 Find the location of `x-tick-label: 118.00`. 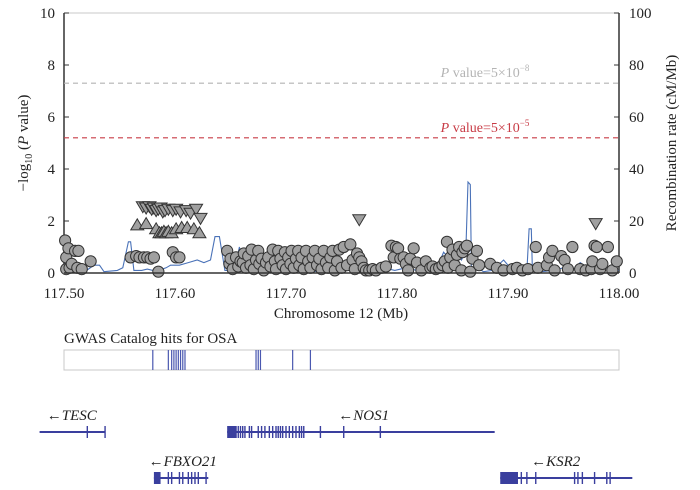

x-tick-label: 118.00 is located at coordinates (619, 294).